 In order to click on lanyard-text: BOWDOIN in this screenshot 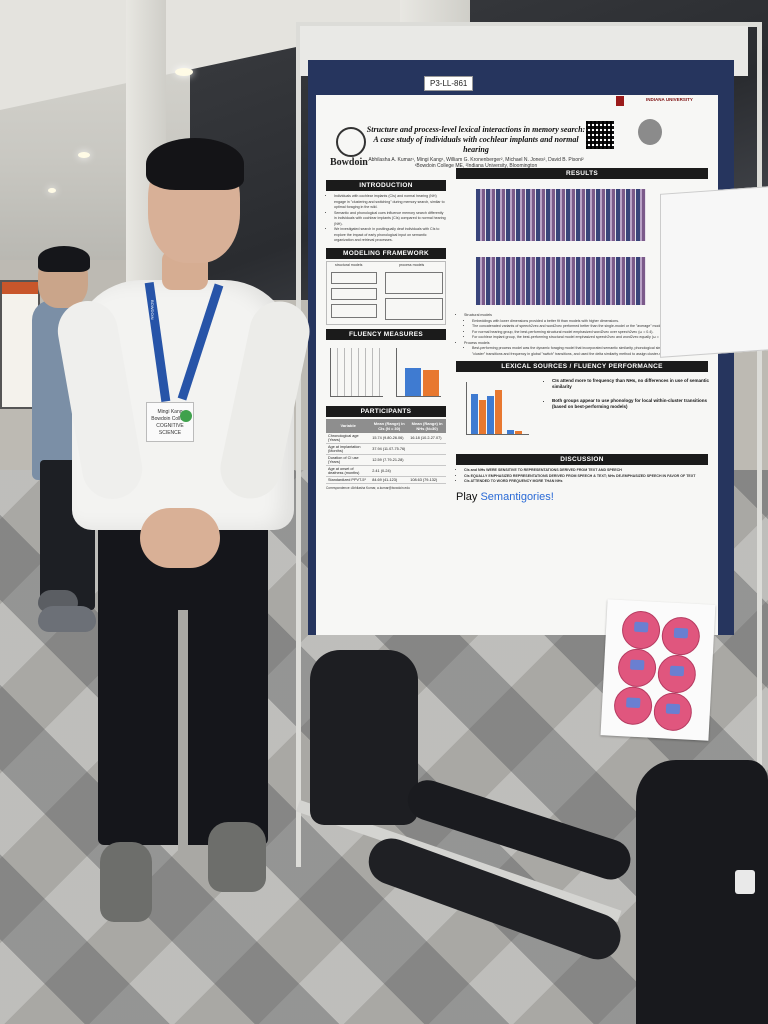, I will do `click(152, 310)`.